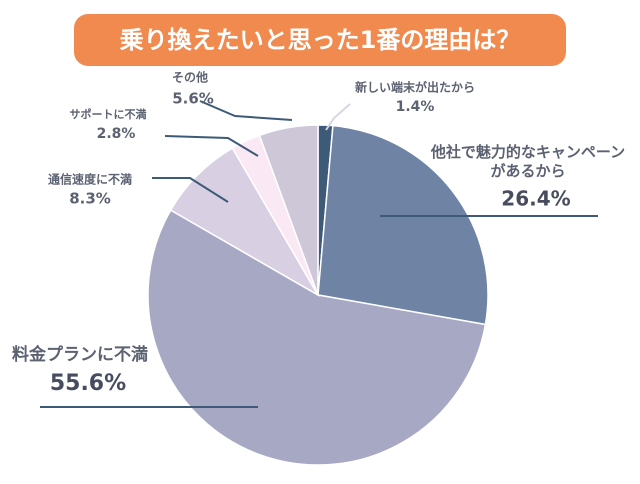 This screenshot has height=484, width=640. I want to click on value-label: 5.6%, so click(193, 99).